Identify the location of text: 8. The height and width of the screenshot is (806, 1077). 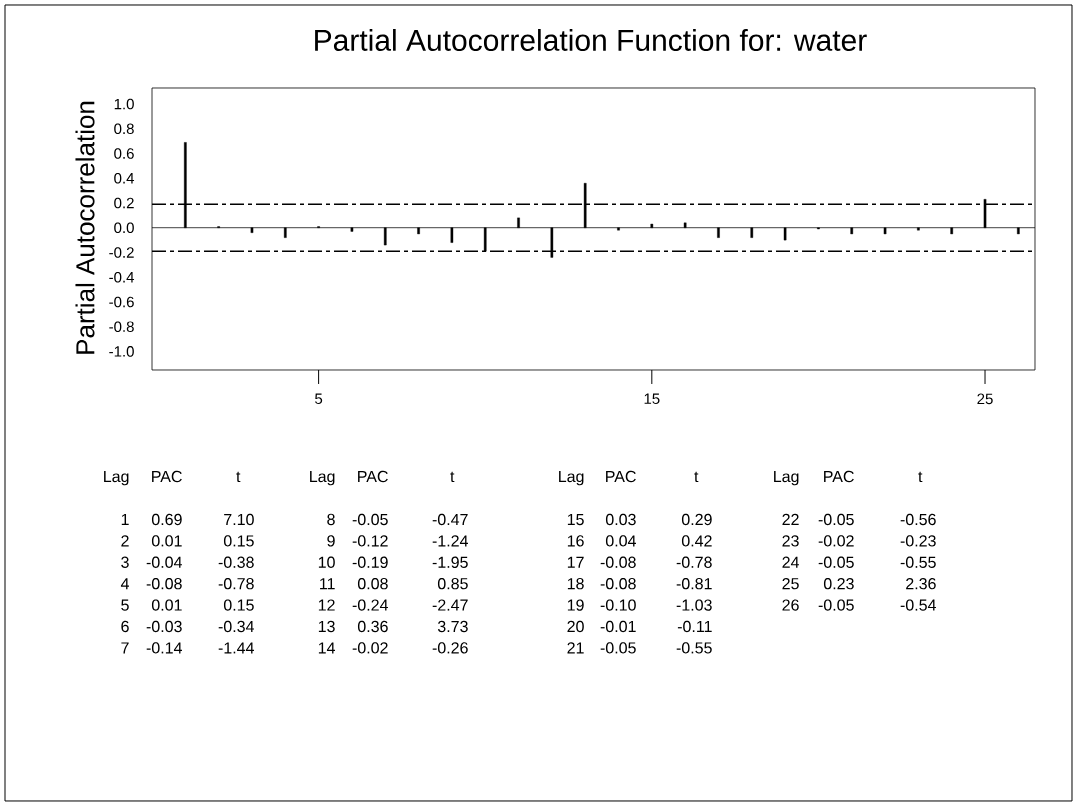
(331, 519).